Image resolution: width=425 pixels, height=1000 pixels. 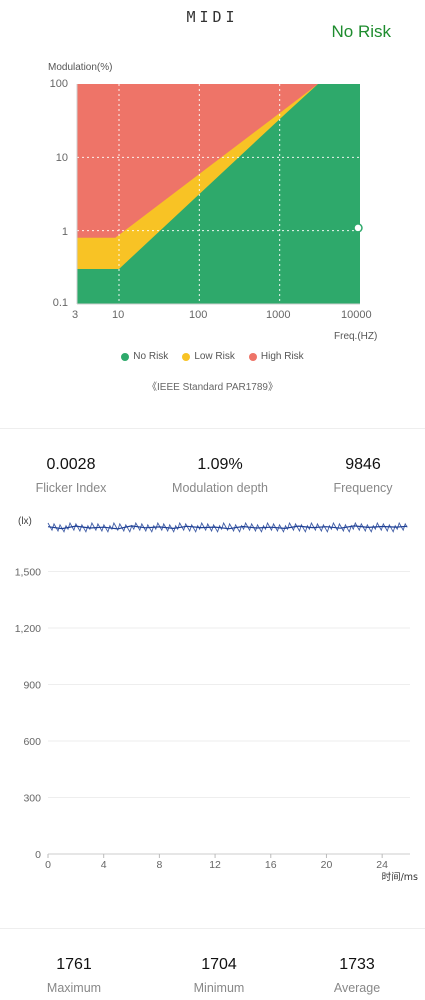 I want to click on wave-y-tick: 300, so click(x=32, y=799).